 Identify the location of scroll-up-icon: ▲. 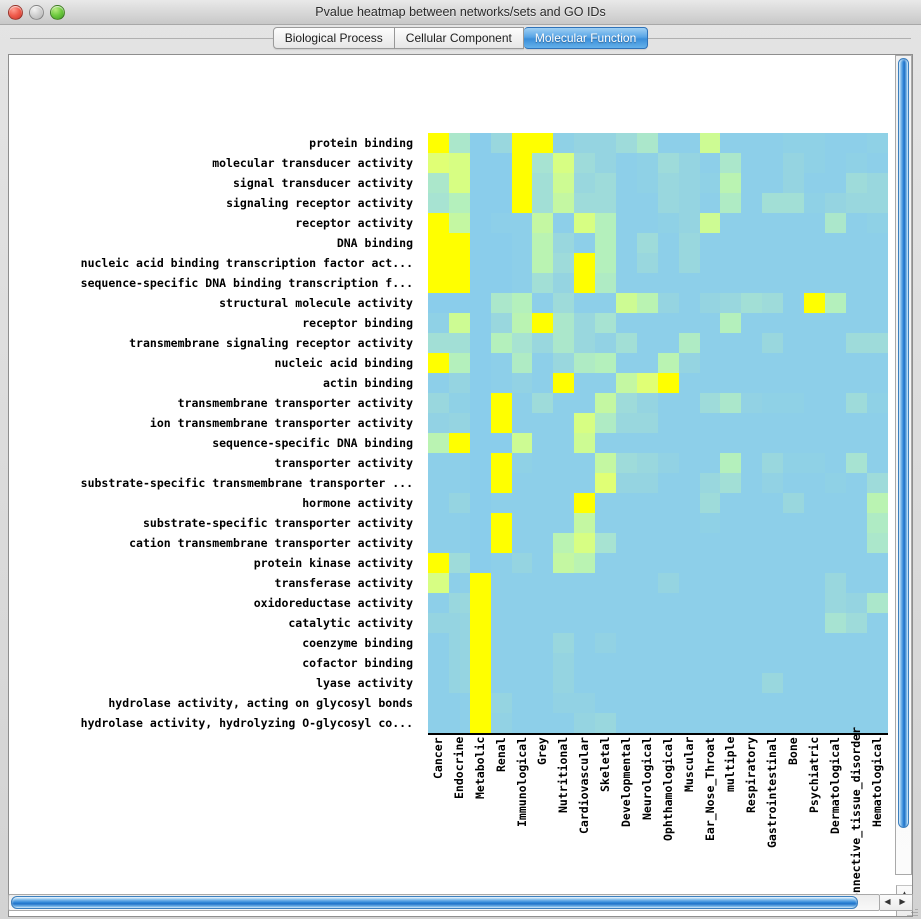
(904, 893).